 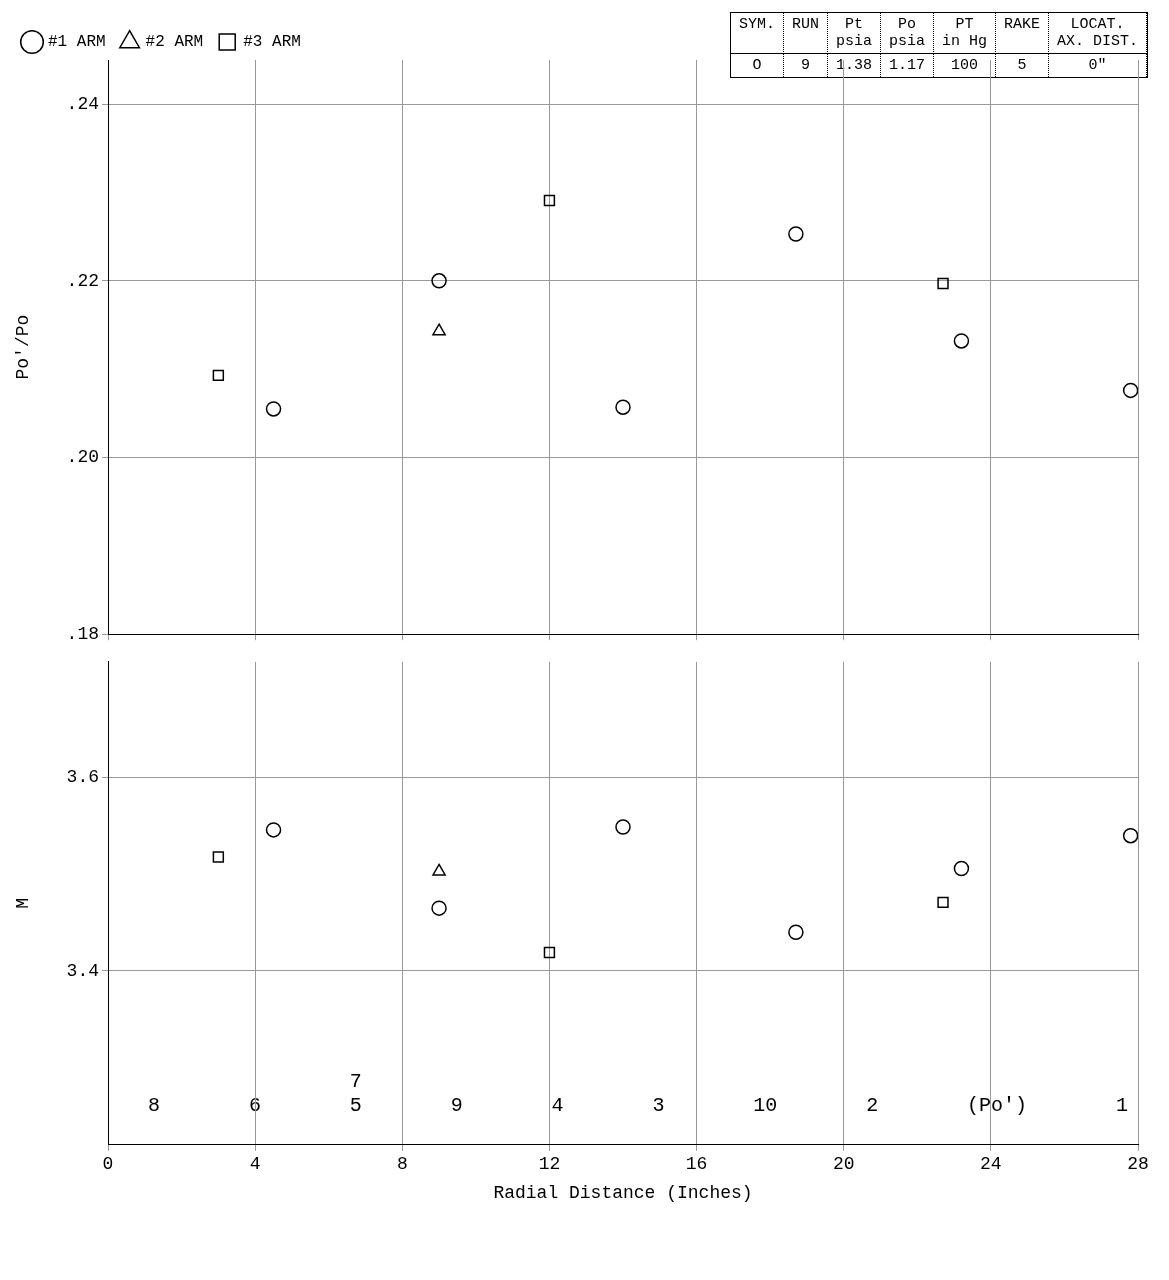 I want to click on annotation: 5, so click(x=1022, y=65).